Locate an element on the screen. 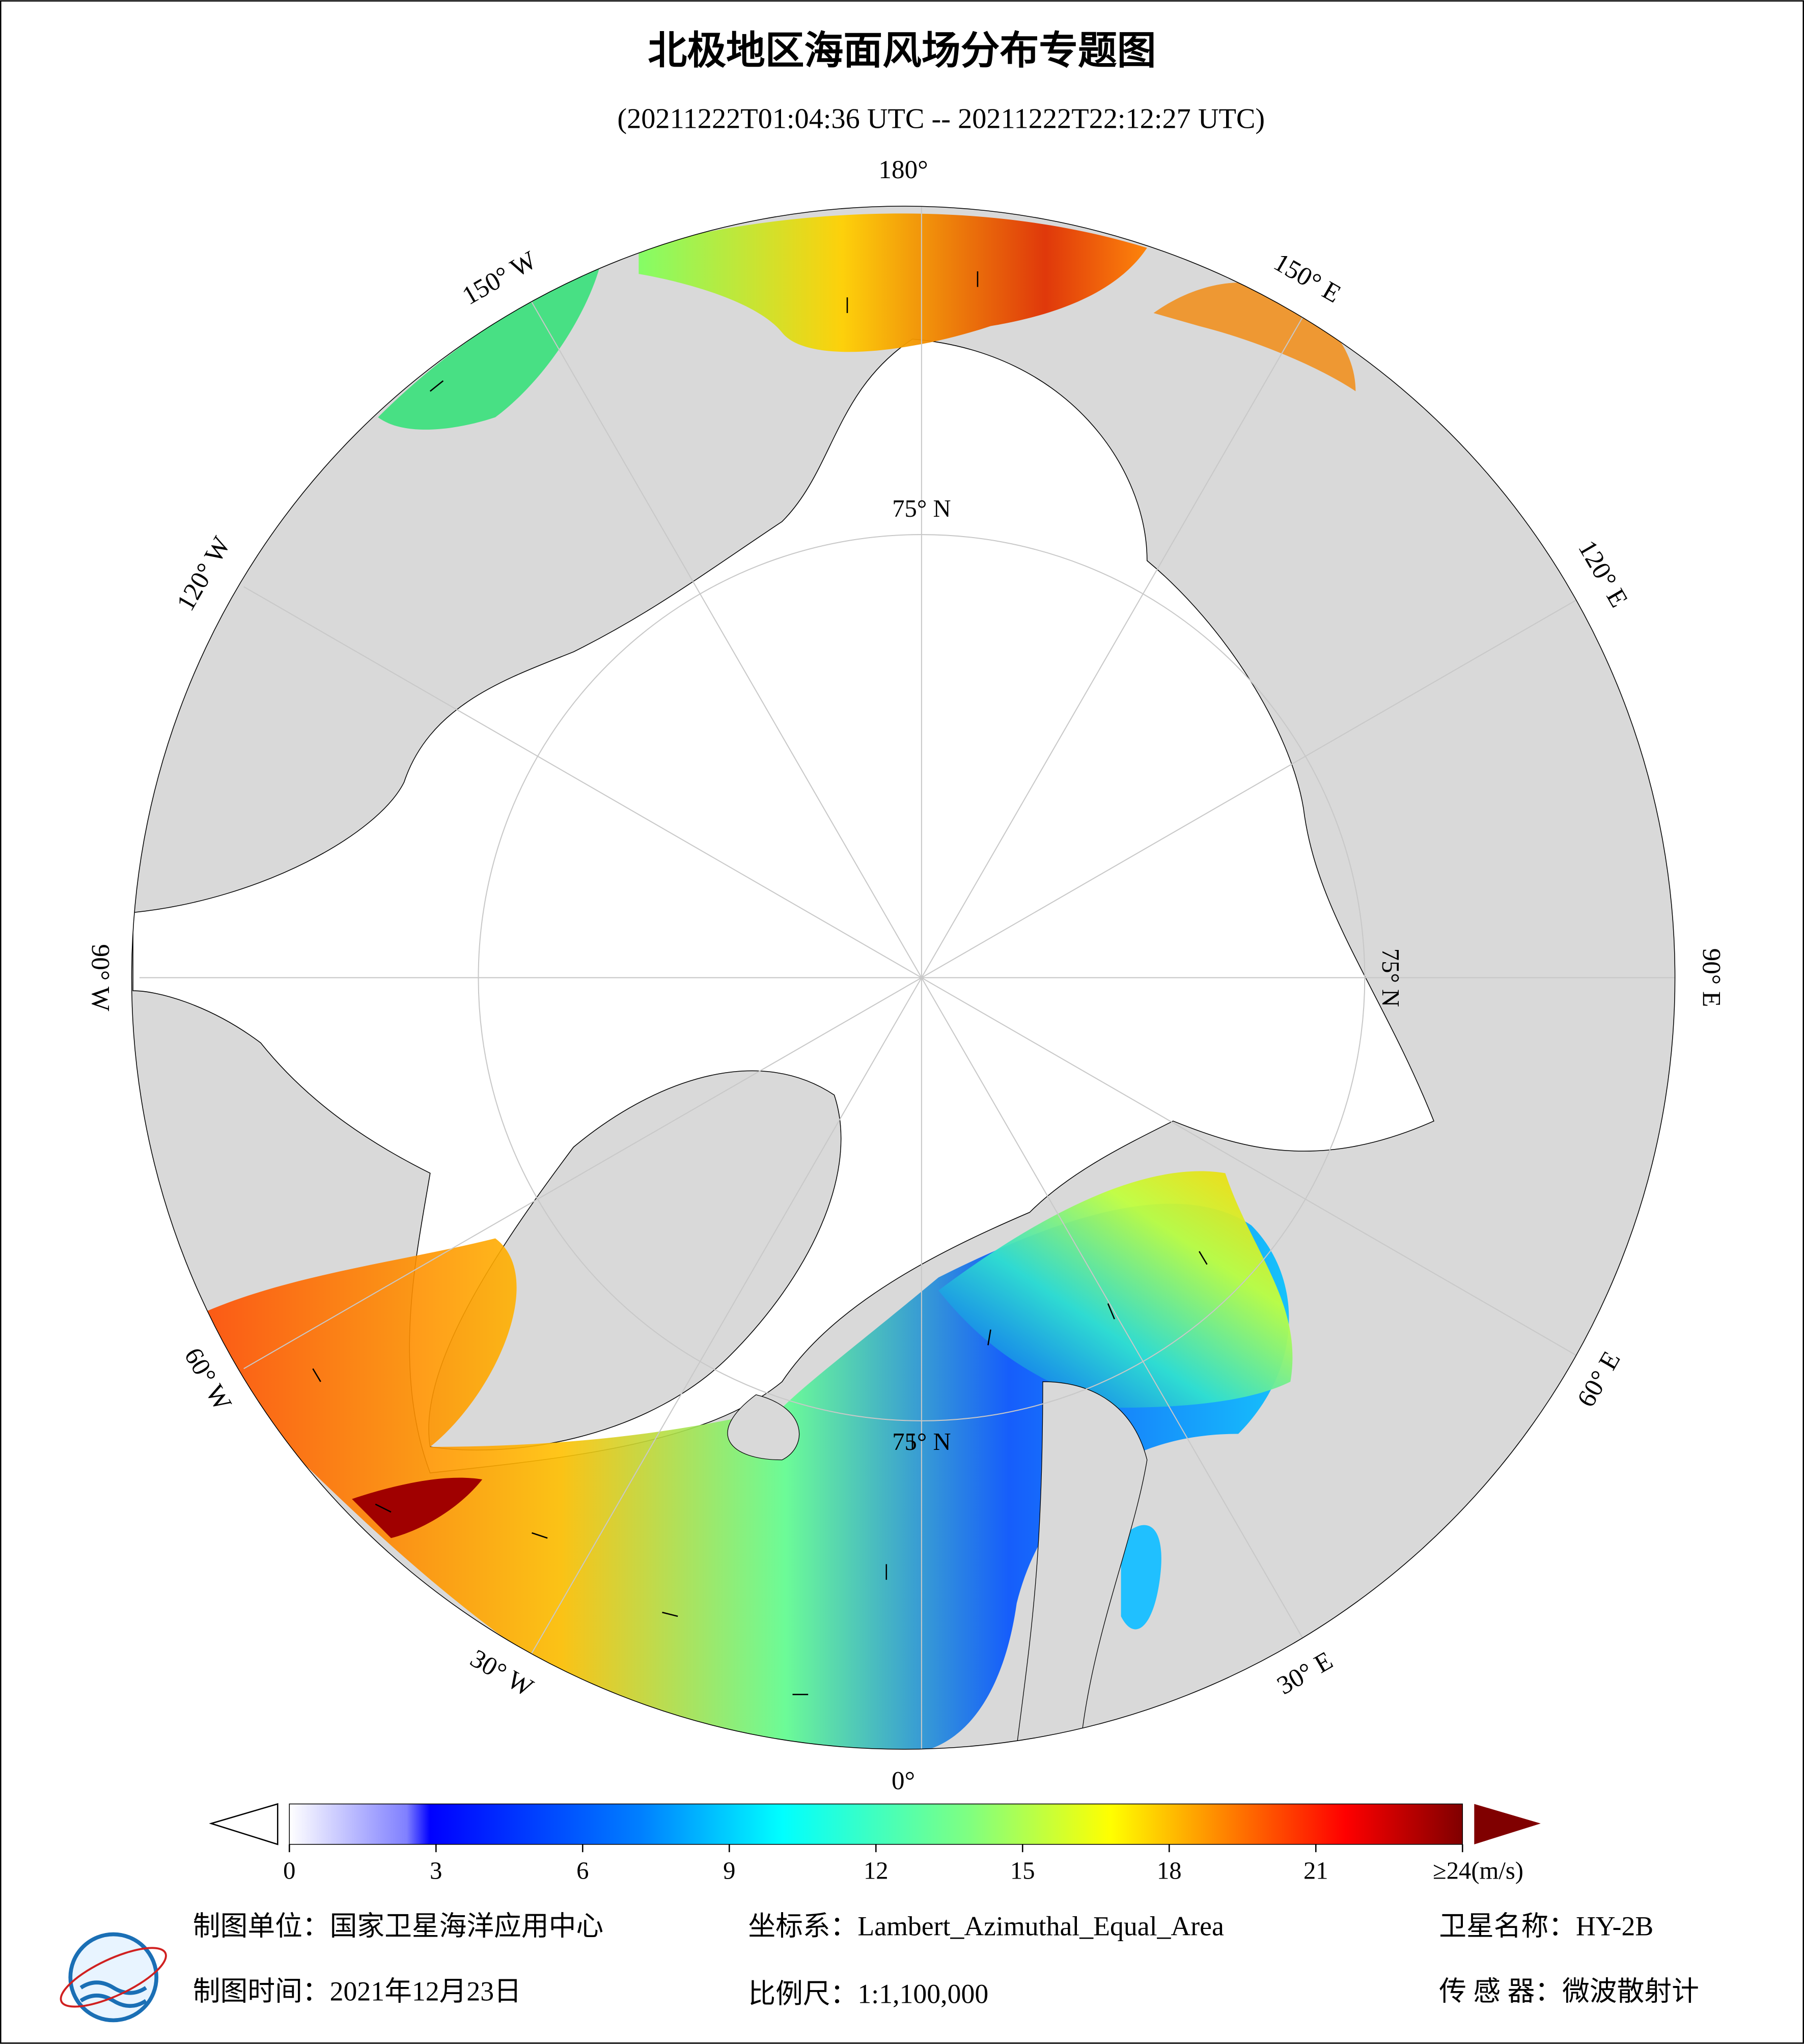 The width and height of the screenshot is (1804, 2044). colorbar-tick-label: 0 is located at coordinates (289, 1870).